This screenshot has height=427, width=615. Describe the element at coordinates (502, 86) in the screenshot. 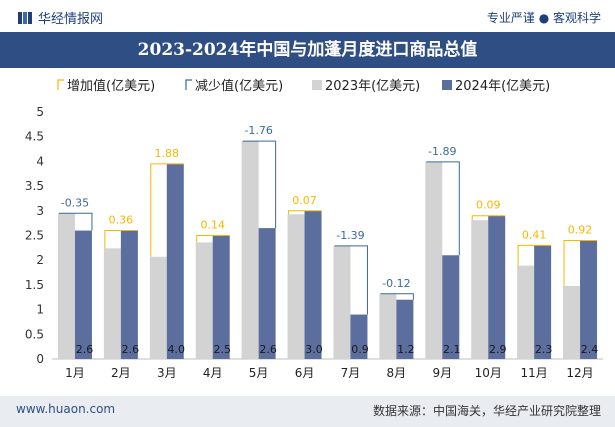

I see `legend-label: 2024年(亿美元)` at that location.